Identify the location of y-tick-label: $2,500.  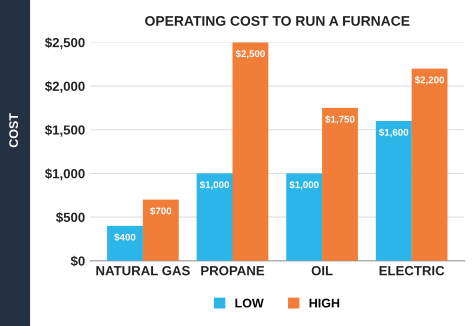
(65, 43).